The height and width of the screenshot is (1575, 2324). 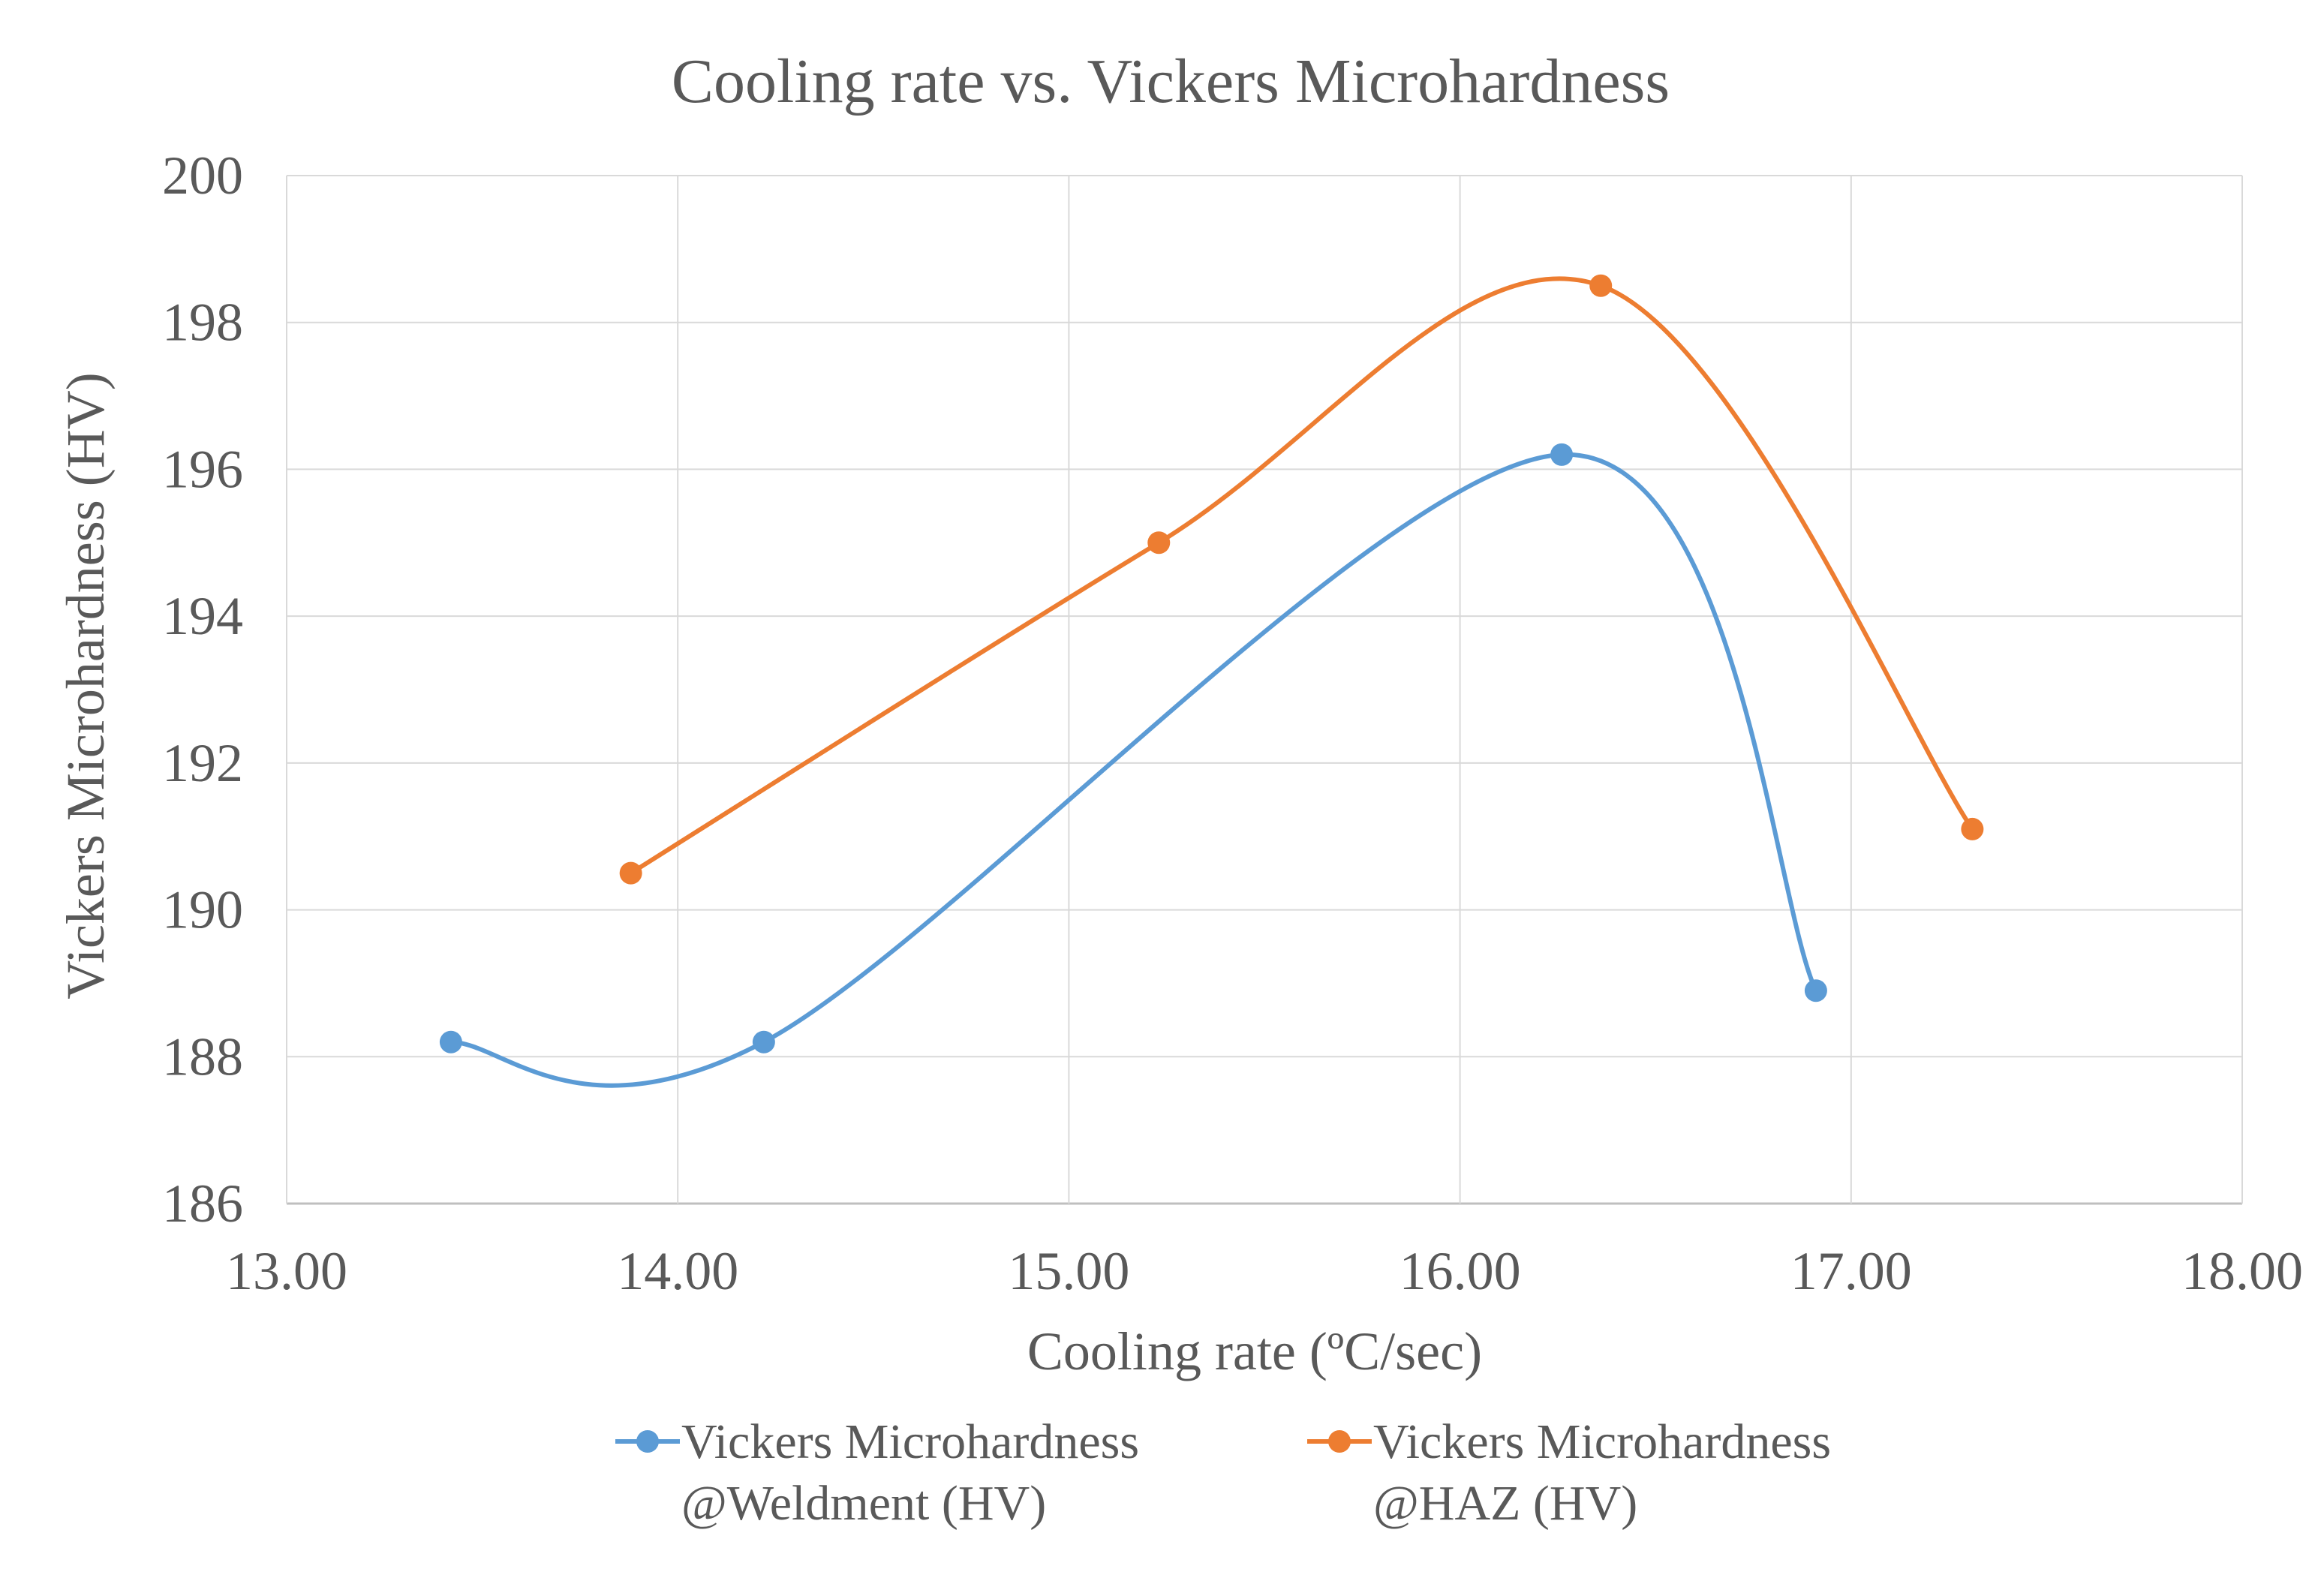 I want to click on y-tick-label: 194, so click(x=203, y=616).